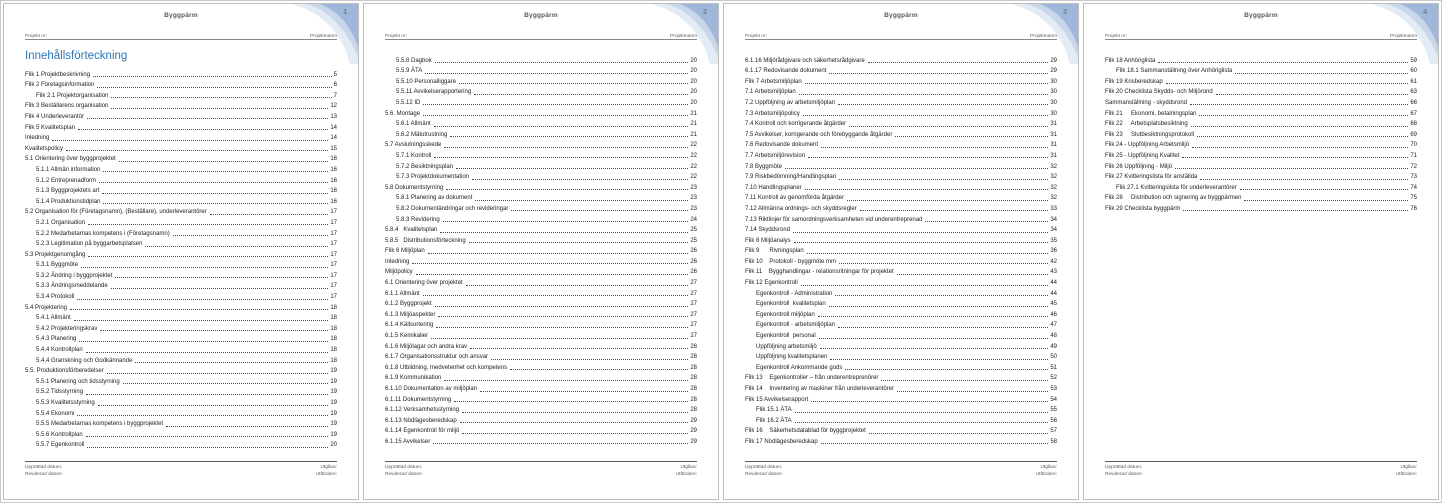 Image resolution: width=1442 pixels, height=503 pixels. What do you see at coordinates (541, 133) in the screenshot?
I see `toc-entry: 5.6.2 Mätutrustning 21` at bounding box center [541, 133].